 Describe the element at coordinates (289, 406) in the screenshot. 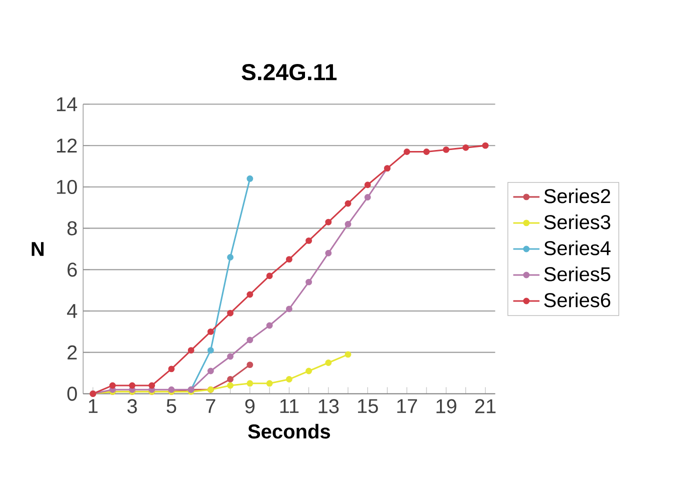

I see `x-tick-label: 11` at that location.